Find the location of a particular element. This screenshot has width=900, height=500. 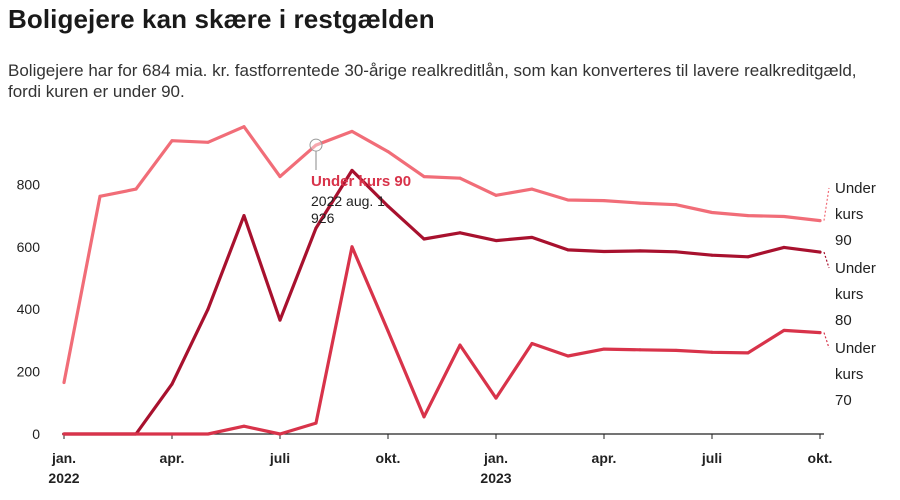

x-tick-year-label: 2022 is located at coordinates (63, 478).